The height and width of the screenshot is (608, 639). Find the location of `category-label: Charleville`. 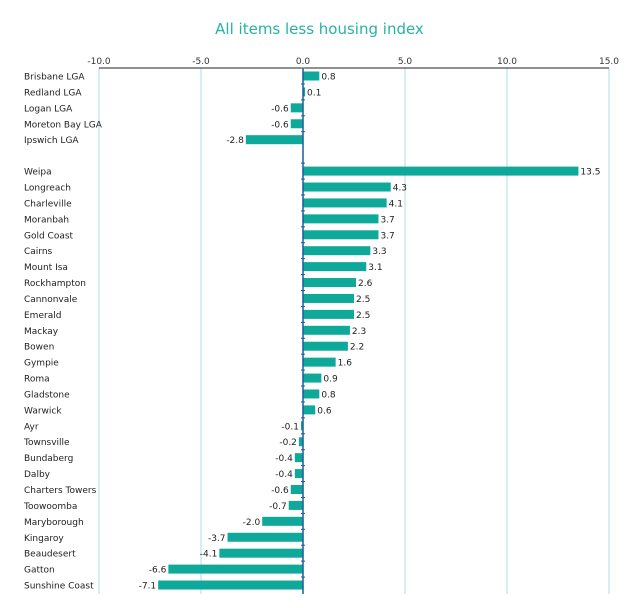

category-label: Charleville is located at coordinates (48, 204).